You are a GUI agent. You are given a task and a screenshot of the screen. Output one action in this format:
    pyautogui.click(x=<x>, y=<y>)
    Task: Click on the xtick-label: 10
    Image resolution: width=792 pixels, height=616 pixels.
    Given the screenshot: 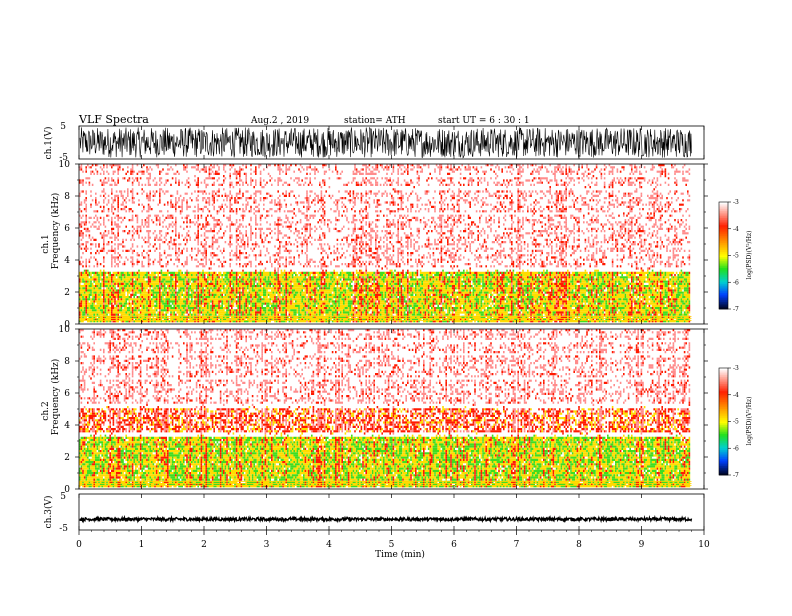 What is the action you would take?
    pyautogui.click(x=704, y=545)
    